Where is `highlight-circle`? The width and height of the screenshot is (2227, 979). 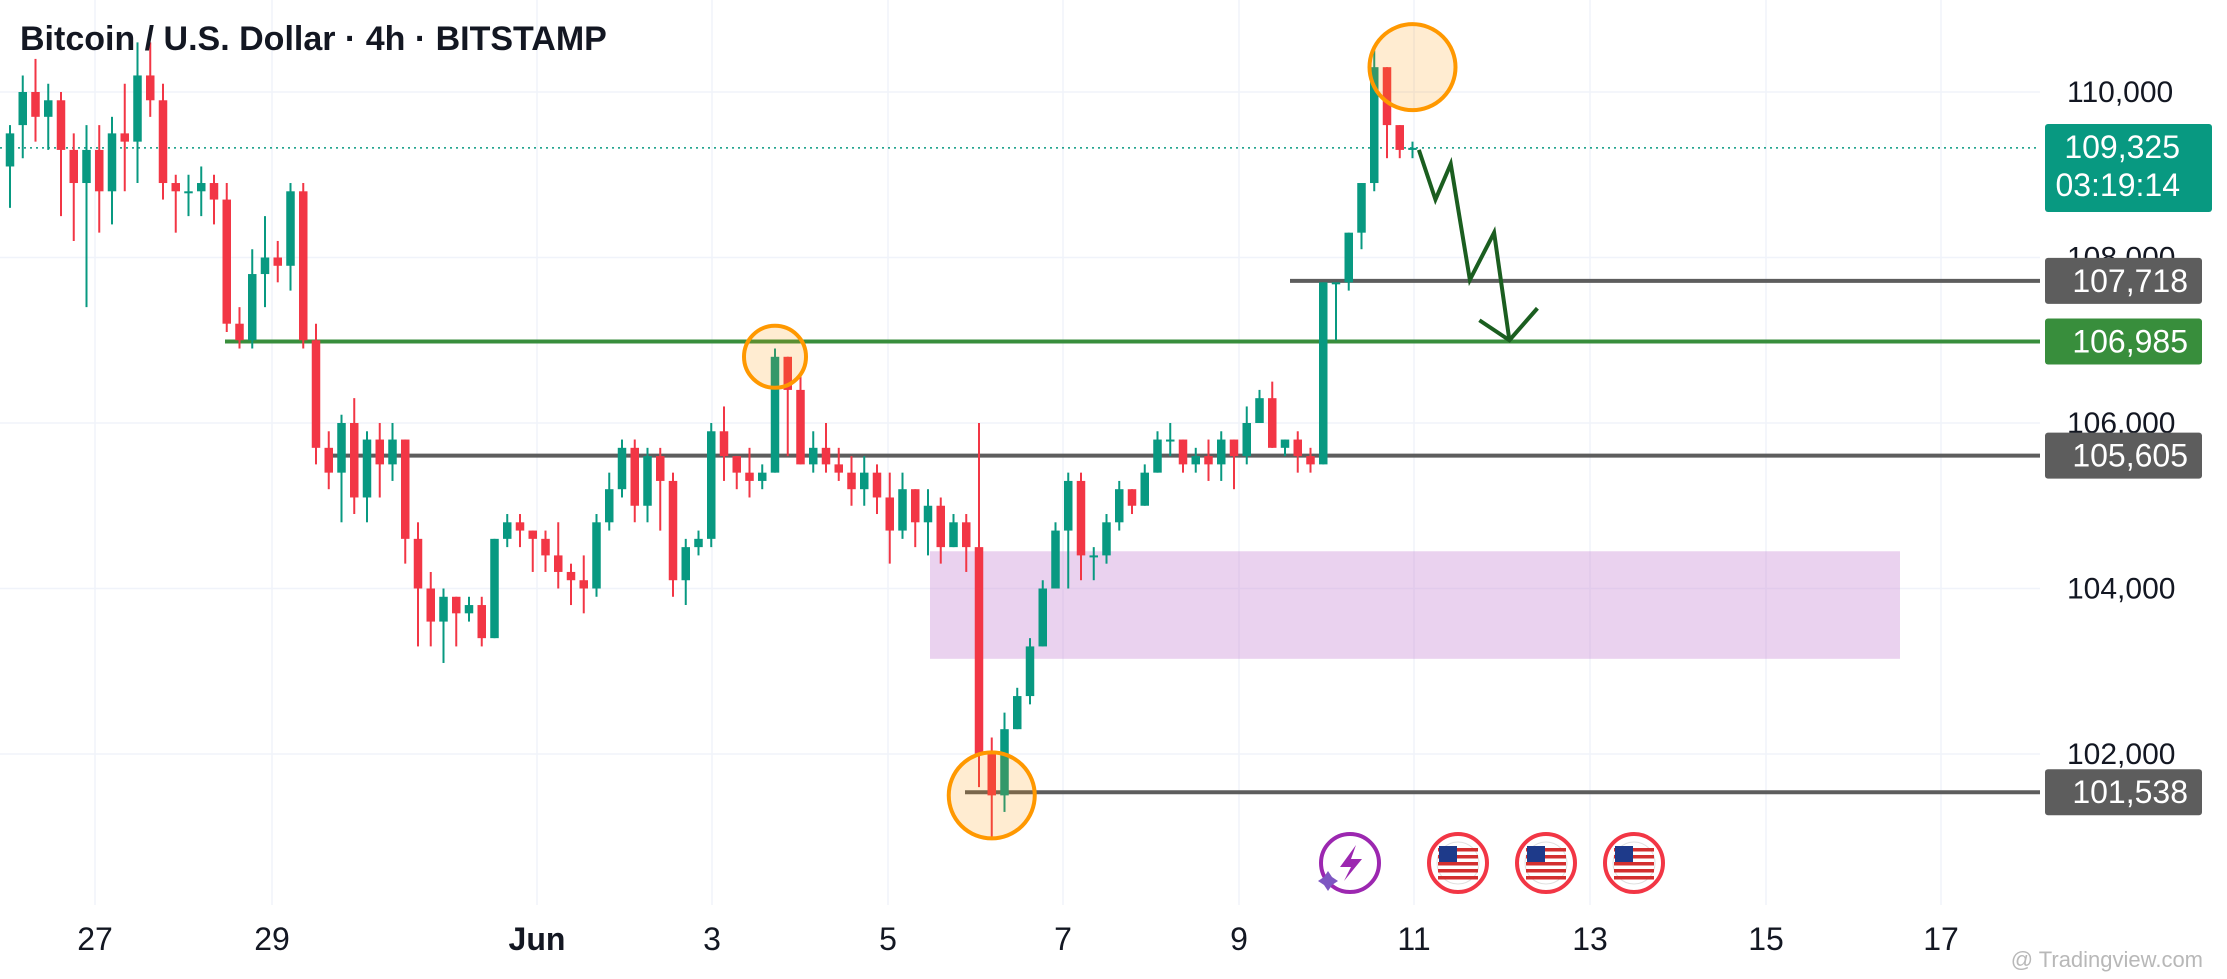
highlight-circle is located at coordinates (991, 795).